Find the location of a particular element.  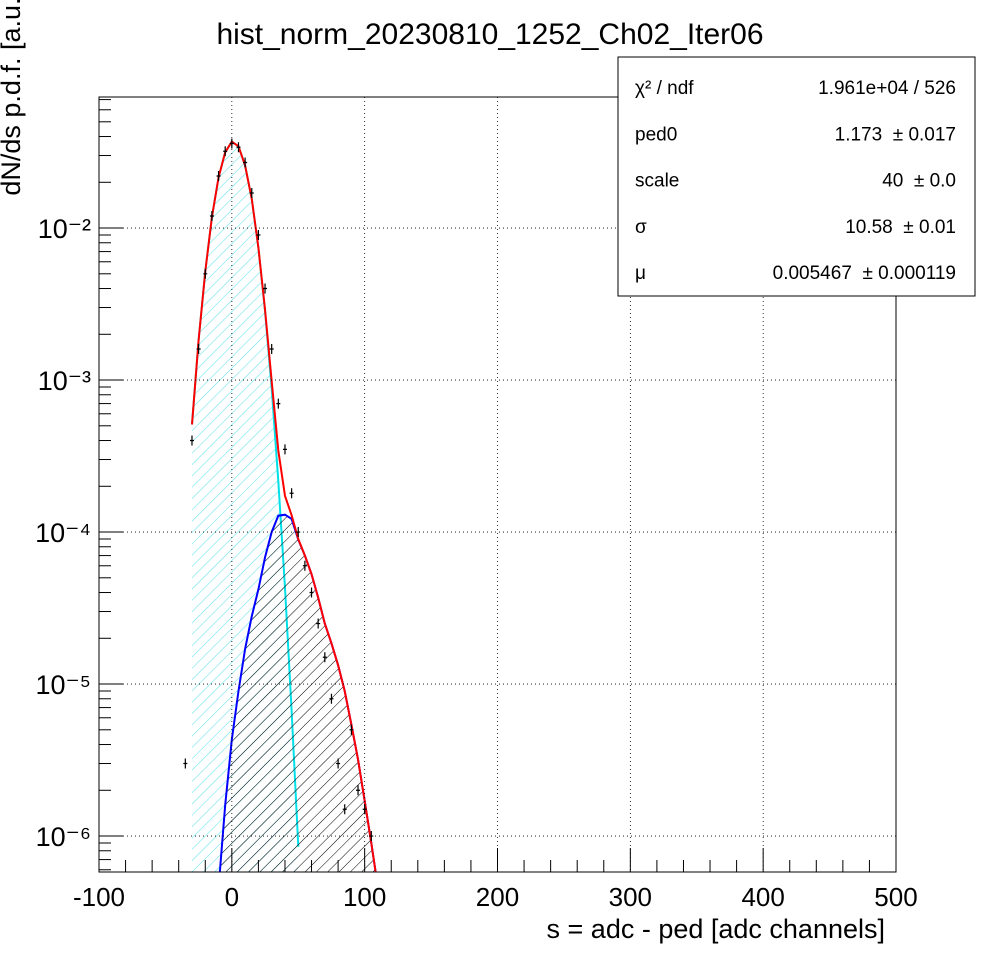

fit-curve is located at coordinates (284, 506).